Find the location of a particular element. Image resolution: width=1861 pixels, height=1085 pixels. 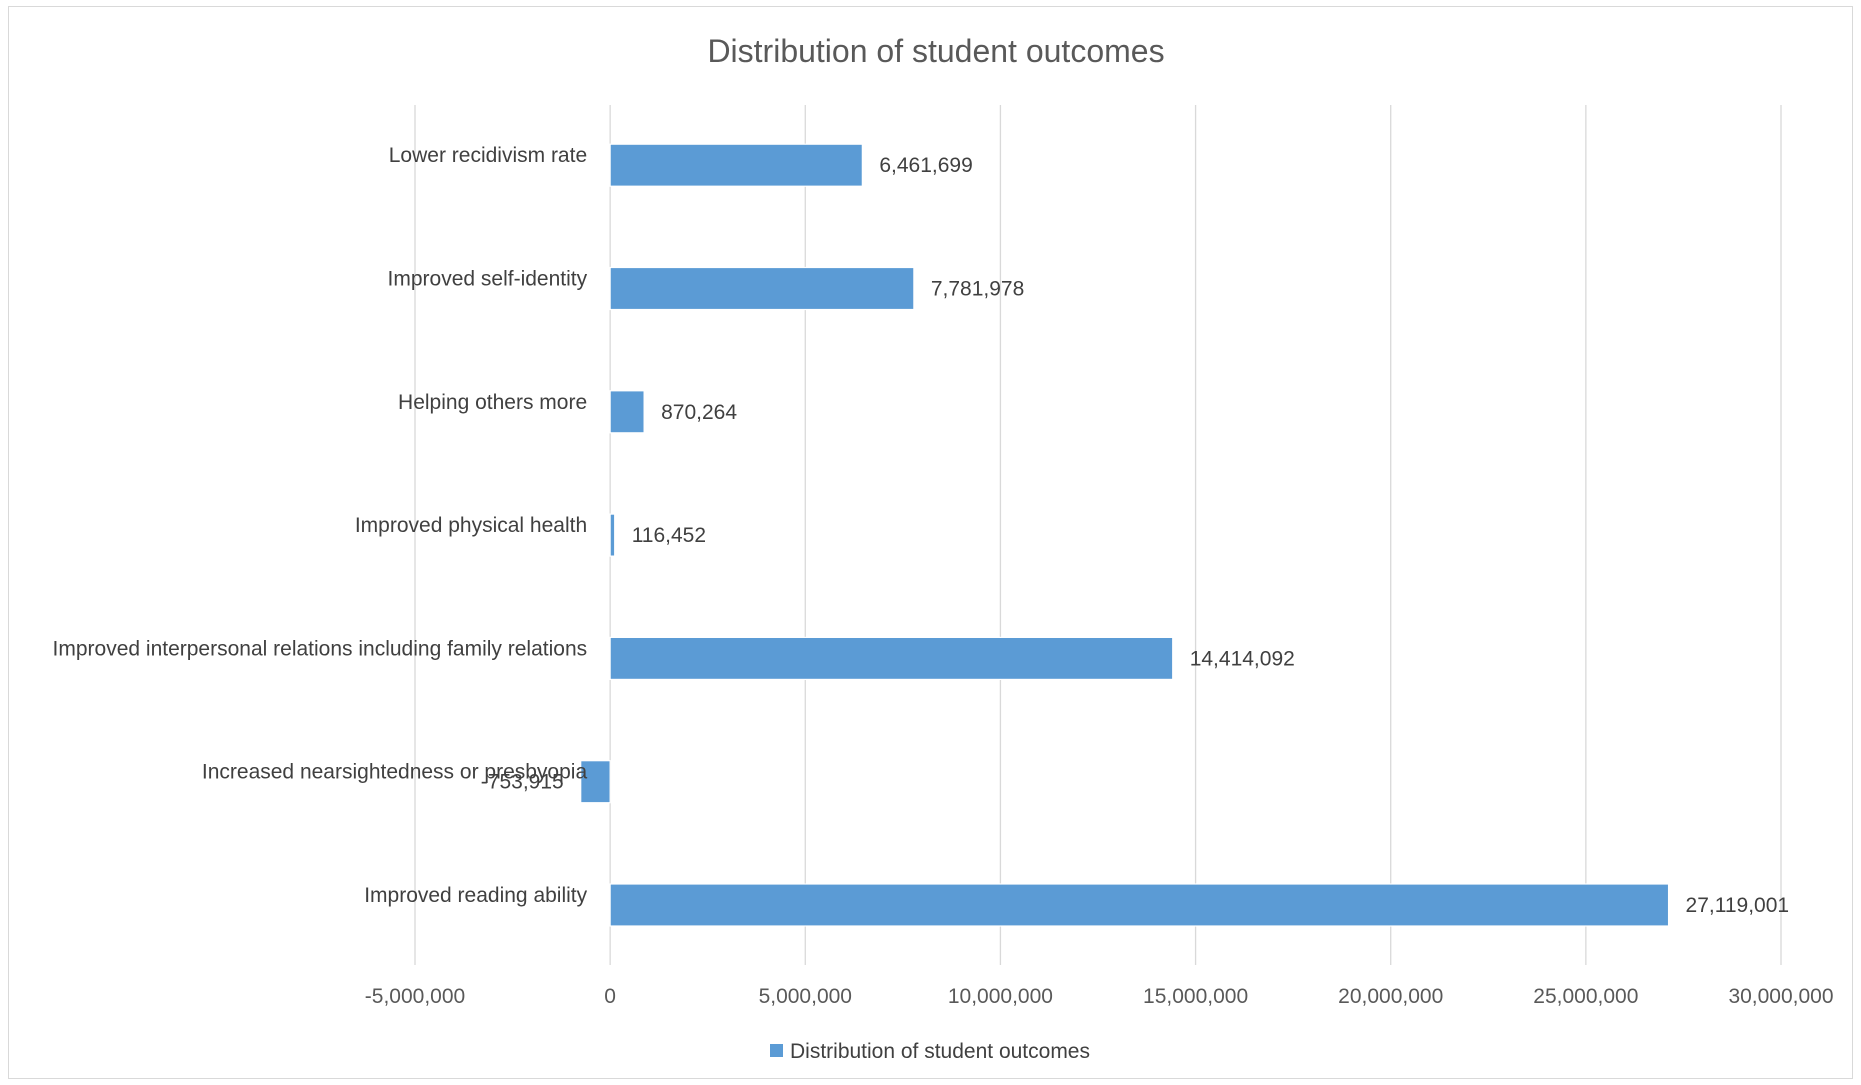

data-label: 6,461,699 is located at coordinates (925, 165).